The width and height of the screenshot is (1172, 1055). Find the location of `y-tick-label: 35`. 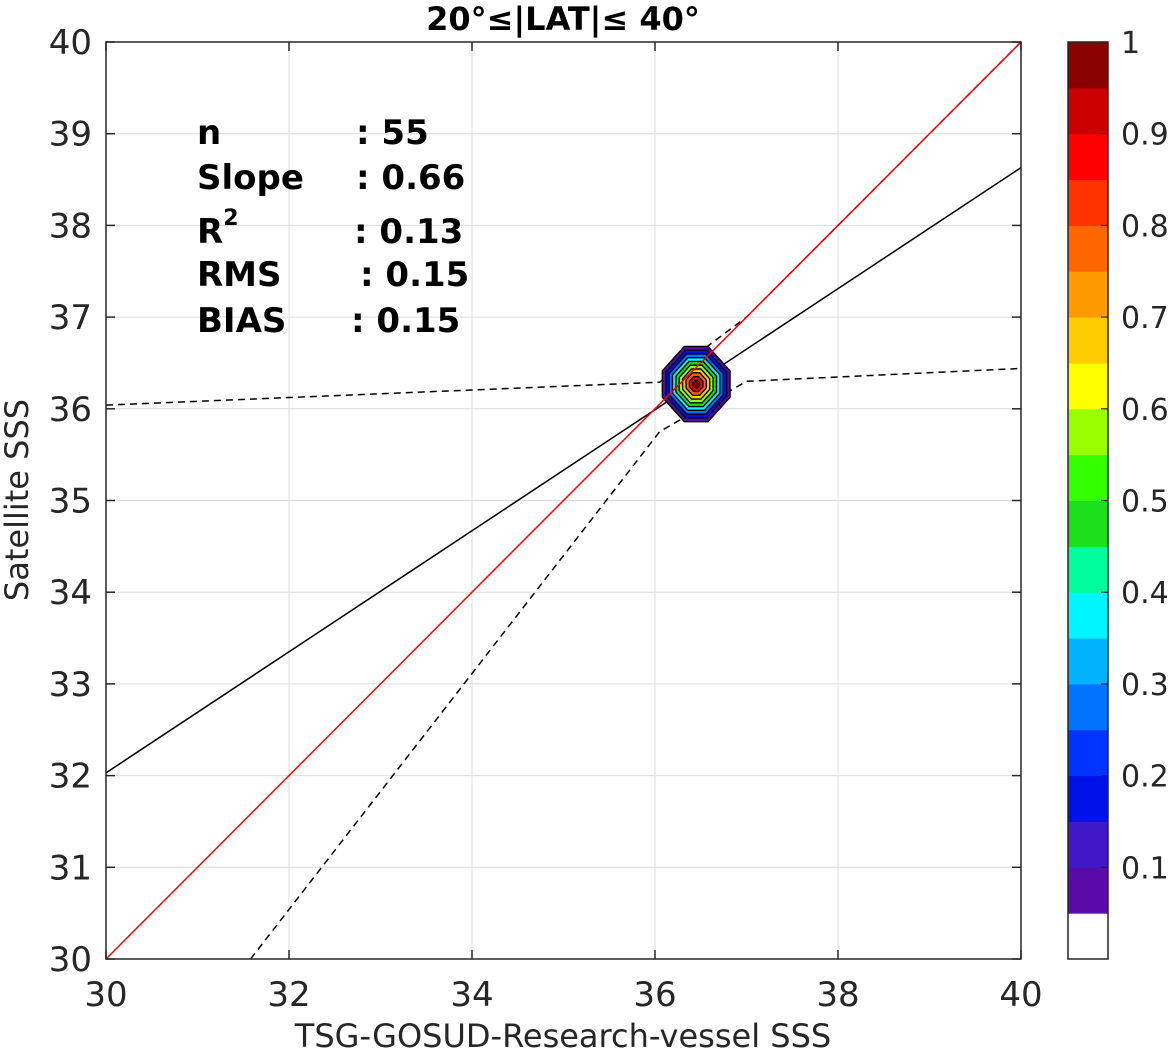

y-tick-label: 35 is located at coordinates (70, 502).